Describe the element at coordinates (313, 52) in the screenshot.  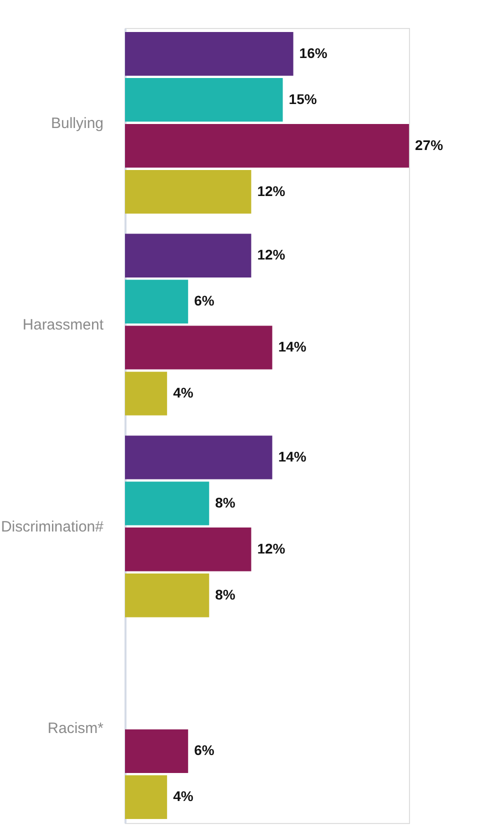
I see `data-label: 16%` at that location.